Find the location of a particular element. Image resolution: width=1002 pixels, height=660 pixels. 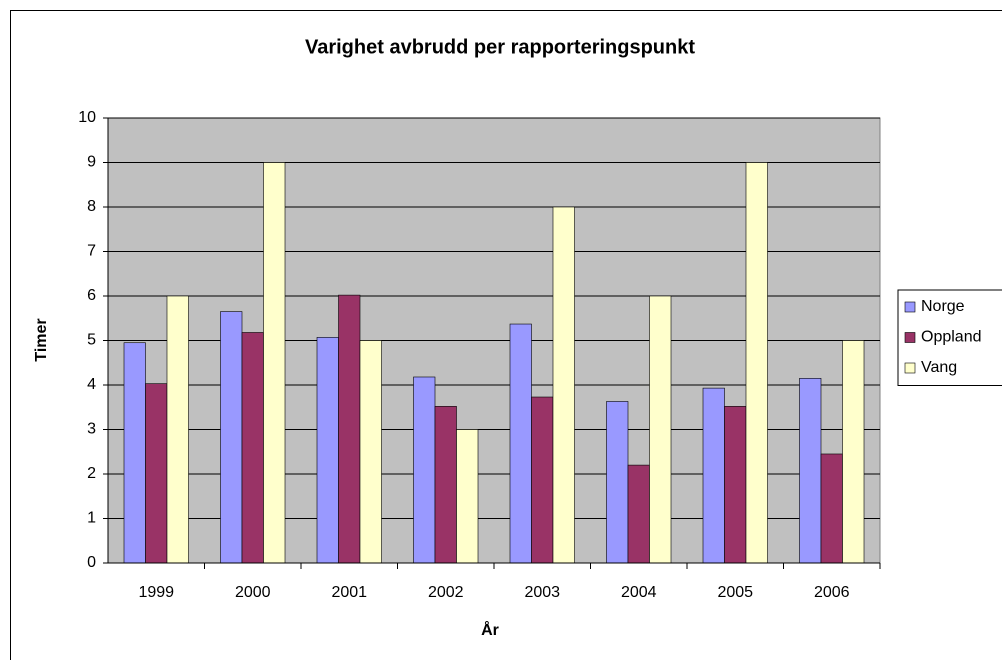

y-tick-label: 8 is located at coordinates (91, 206).